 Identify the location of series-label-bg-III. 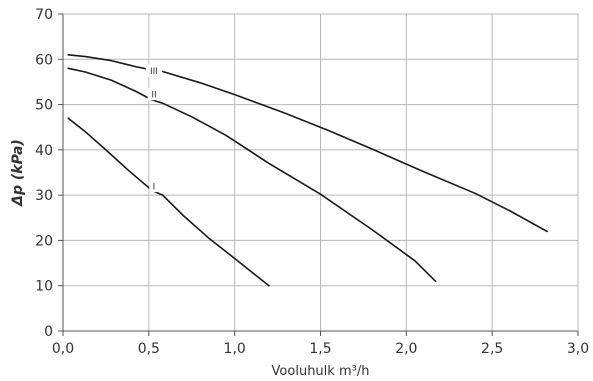
(154, 70).